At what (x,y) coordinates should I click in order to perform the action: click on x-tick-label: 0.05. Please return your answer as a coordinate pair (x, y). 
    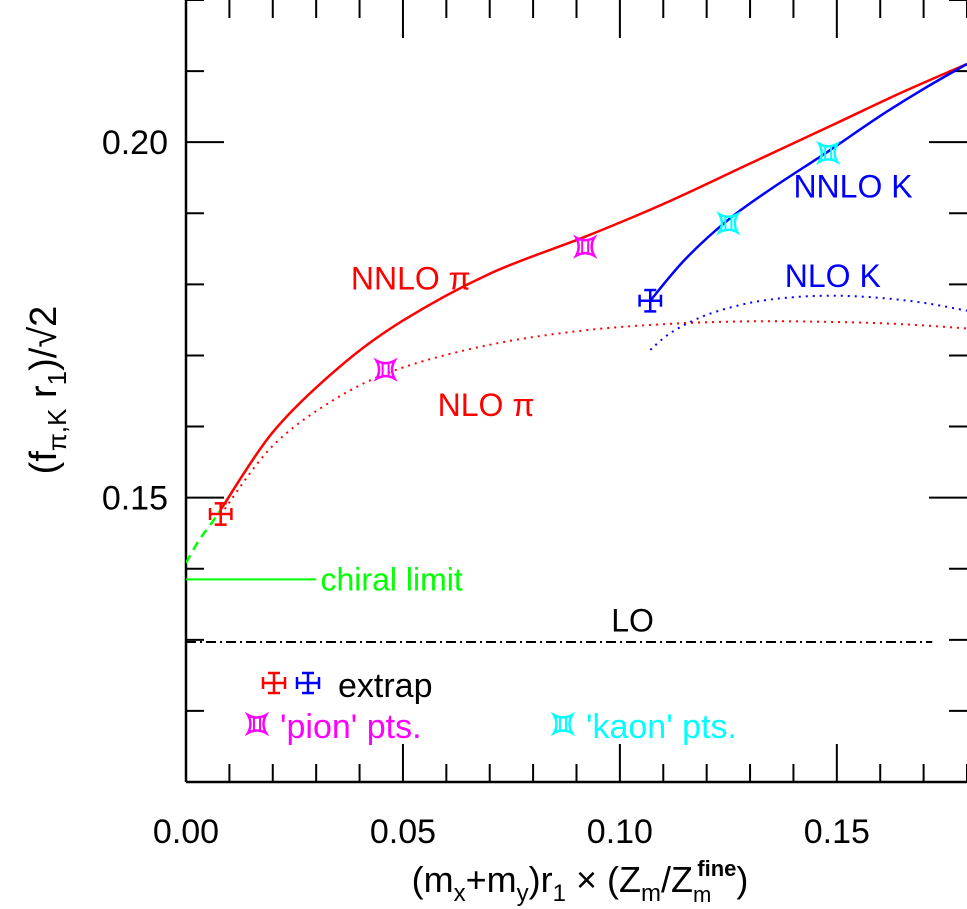
    Looking at the image, I should click on (403, 832).